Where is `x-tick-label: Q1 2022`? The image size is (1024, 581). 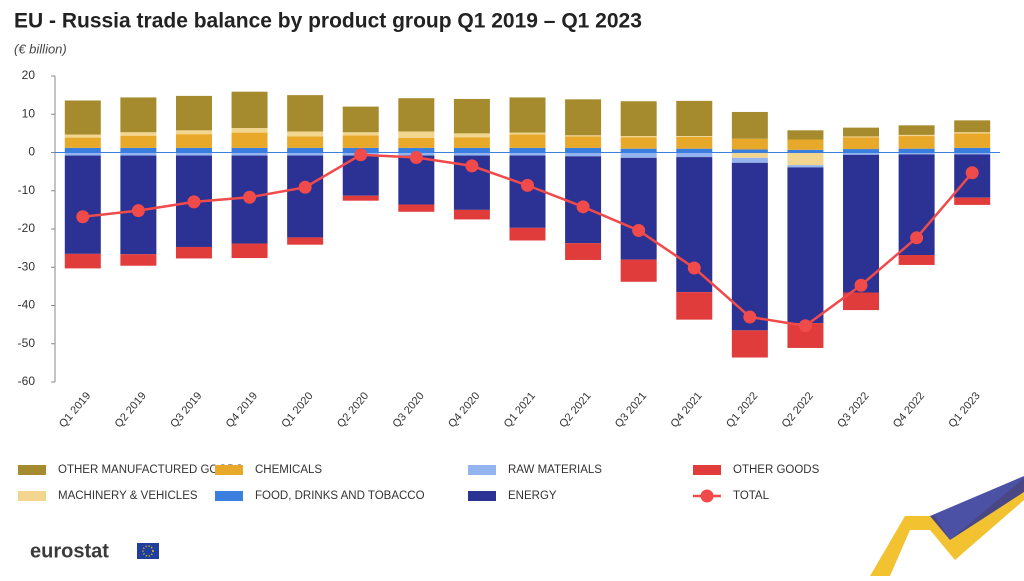 x-tick-label: Q1 2022 is located at coordinates (742, 410).